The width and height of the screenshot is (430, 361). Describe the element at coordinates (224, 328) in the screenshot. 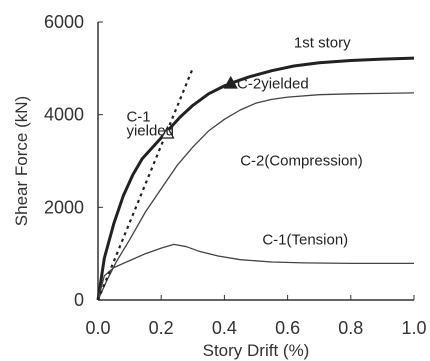

I see `x-tick-label: 0.4` at that location.